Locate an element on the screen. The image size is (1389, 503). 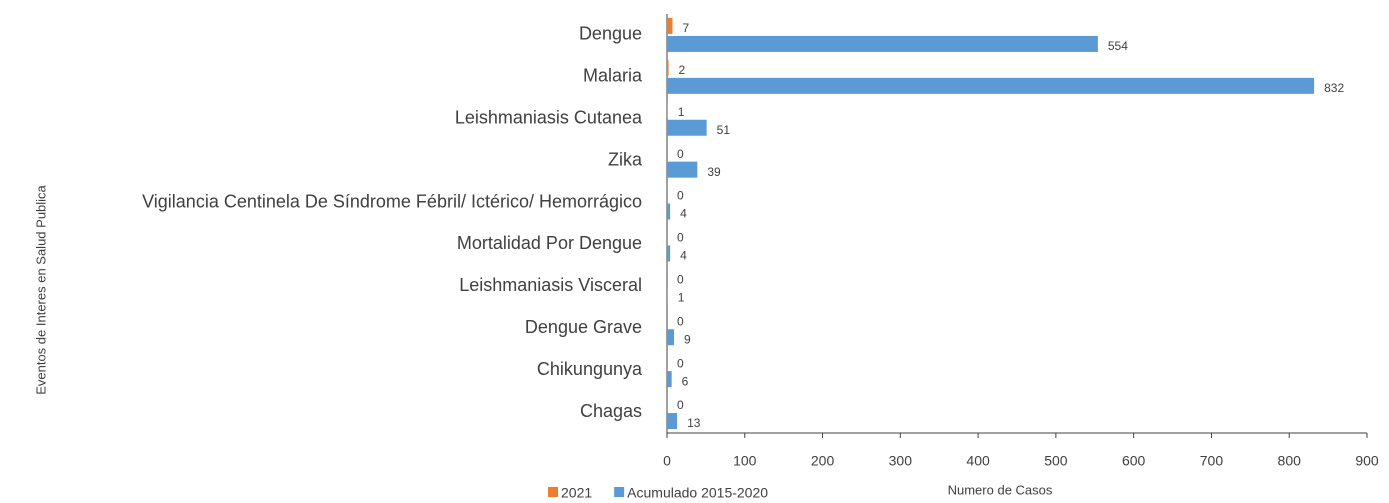
x-axis-title: Numero de Casos is located at coordinates (1000, 489).